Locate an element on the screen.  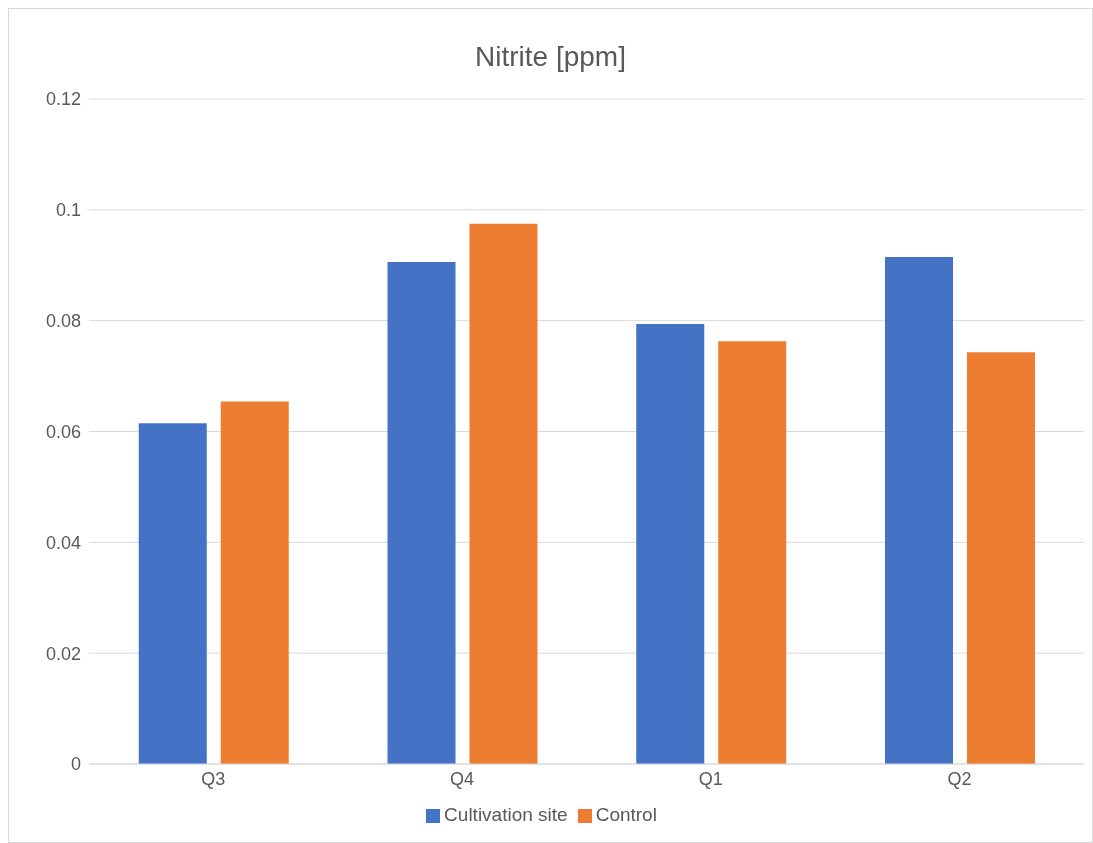
y-tick-label: 0.12 is located at coordinates (63, 99).